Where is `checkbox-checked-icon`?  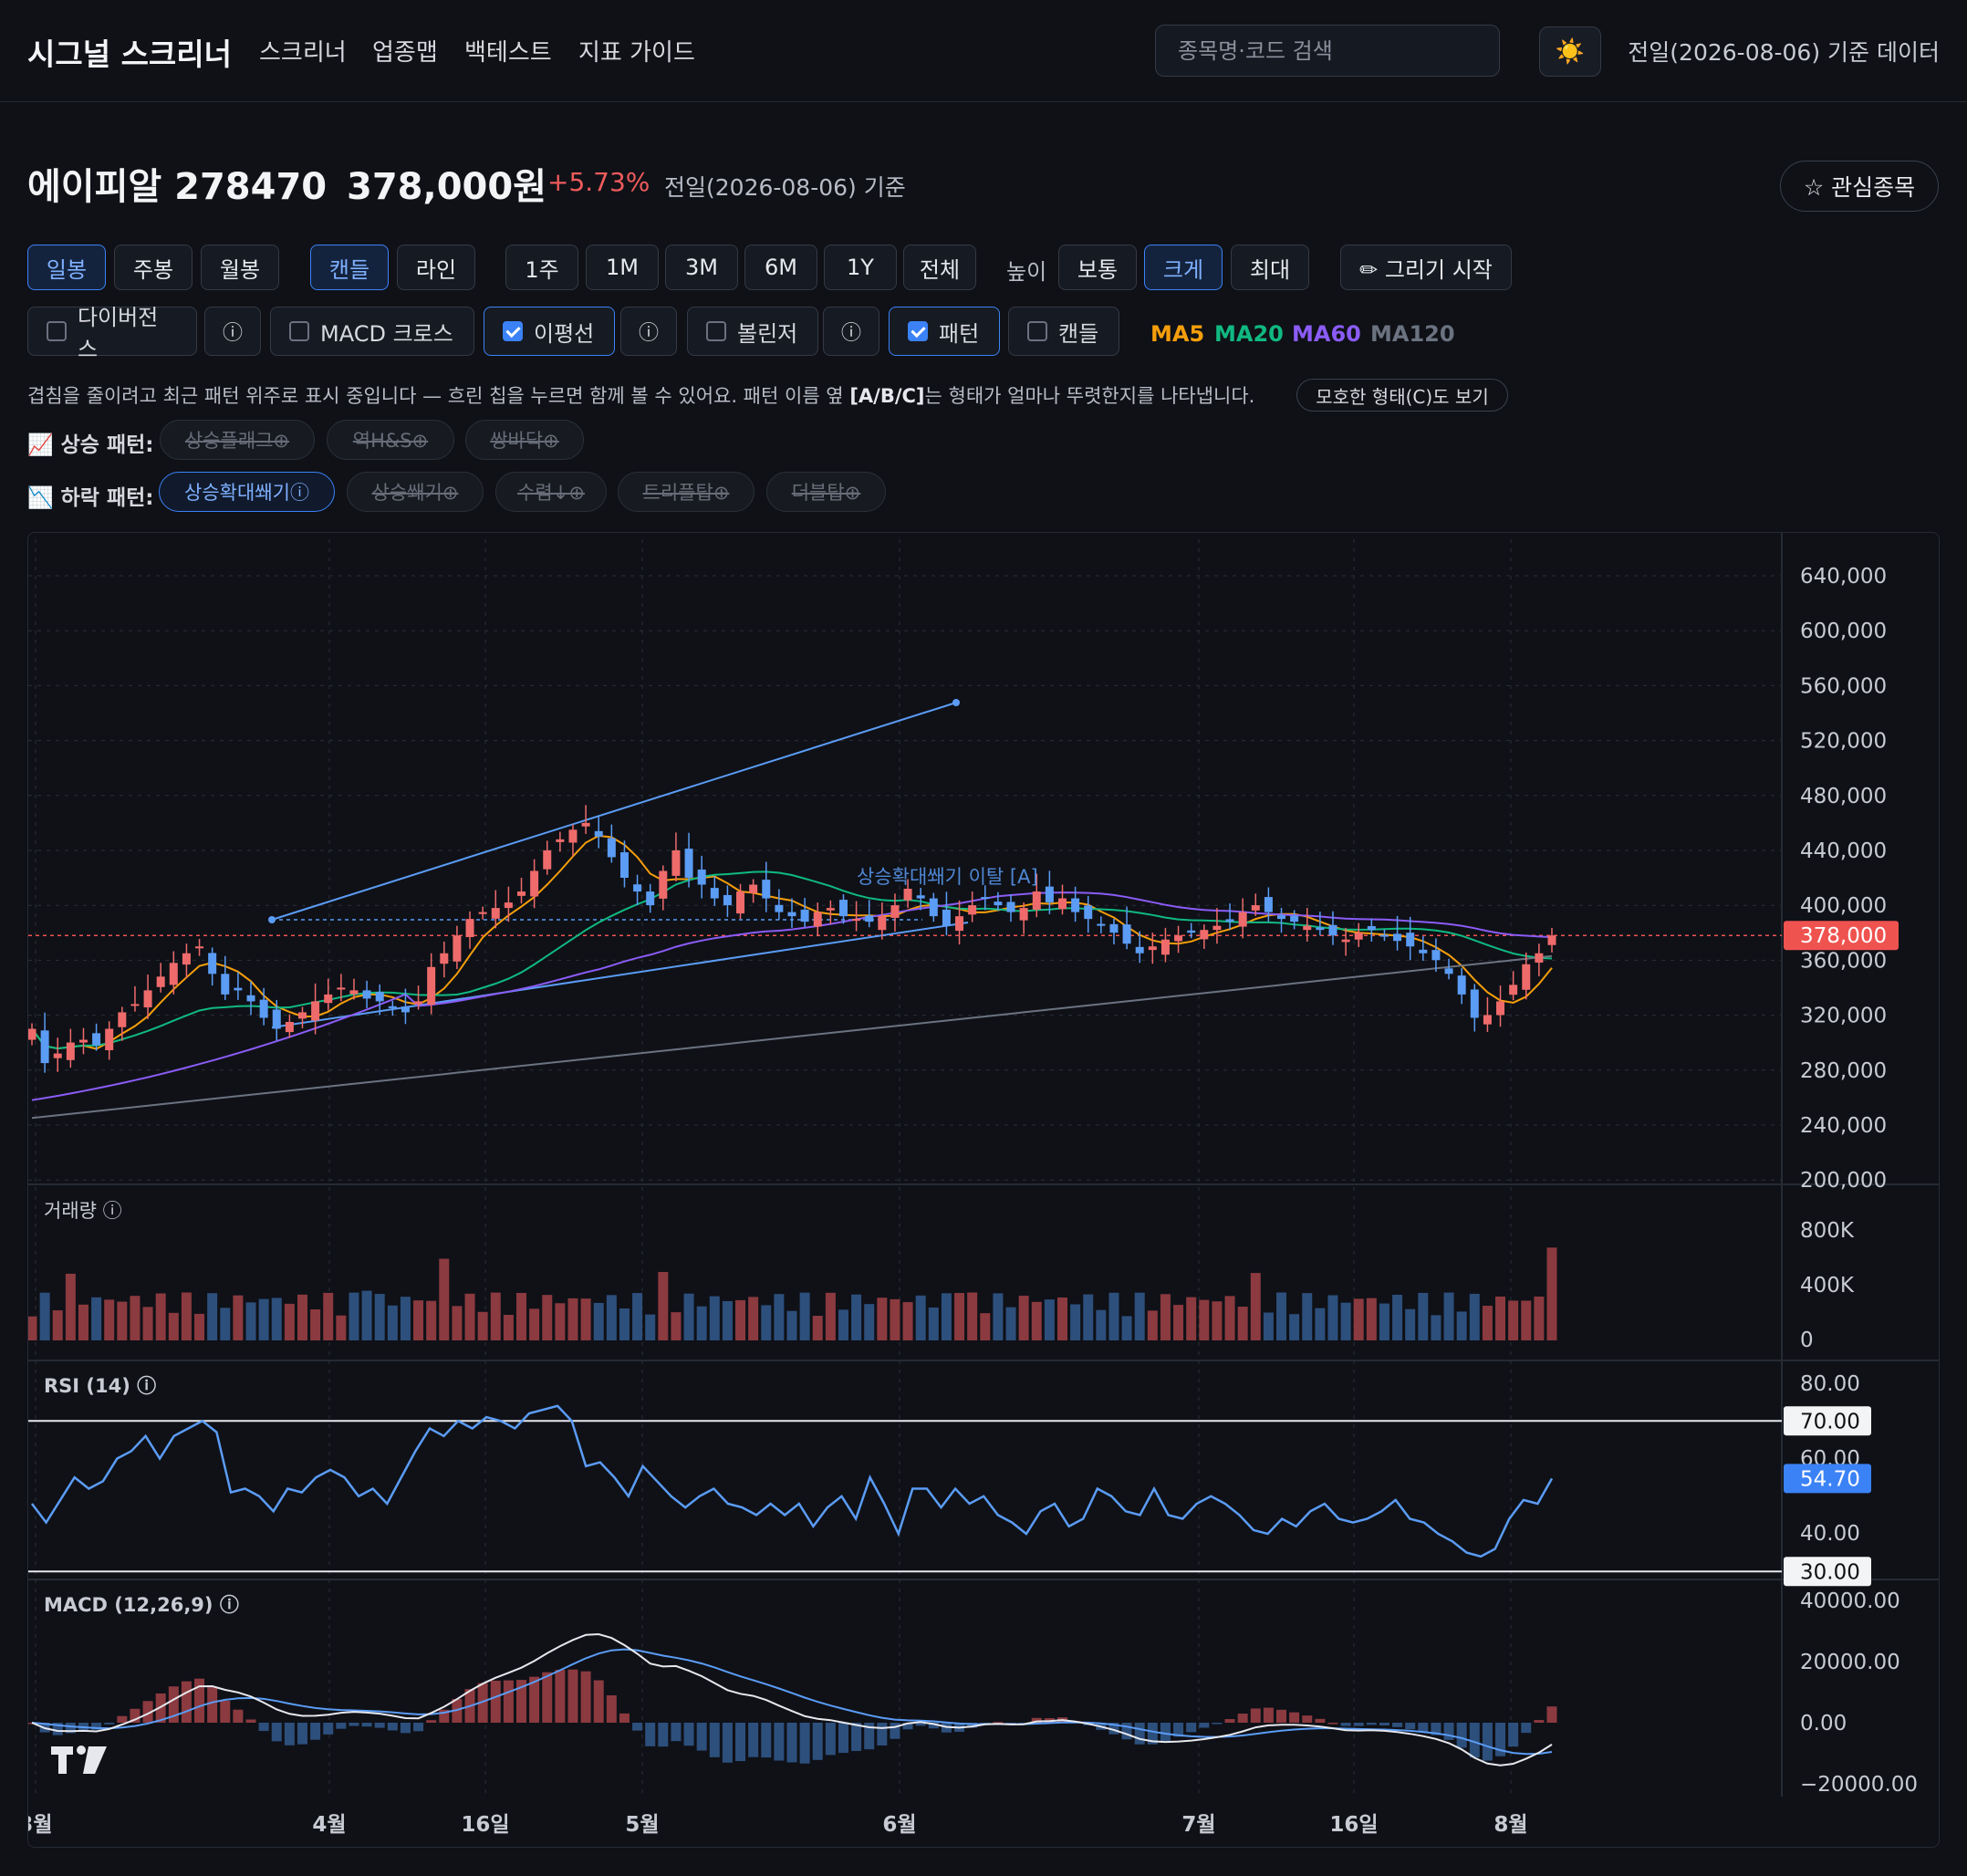 checkbox-checked-icon is located at coordinates (513, 331).